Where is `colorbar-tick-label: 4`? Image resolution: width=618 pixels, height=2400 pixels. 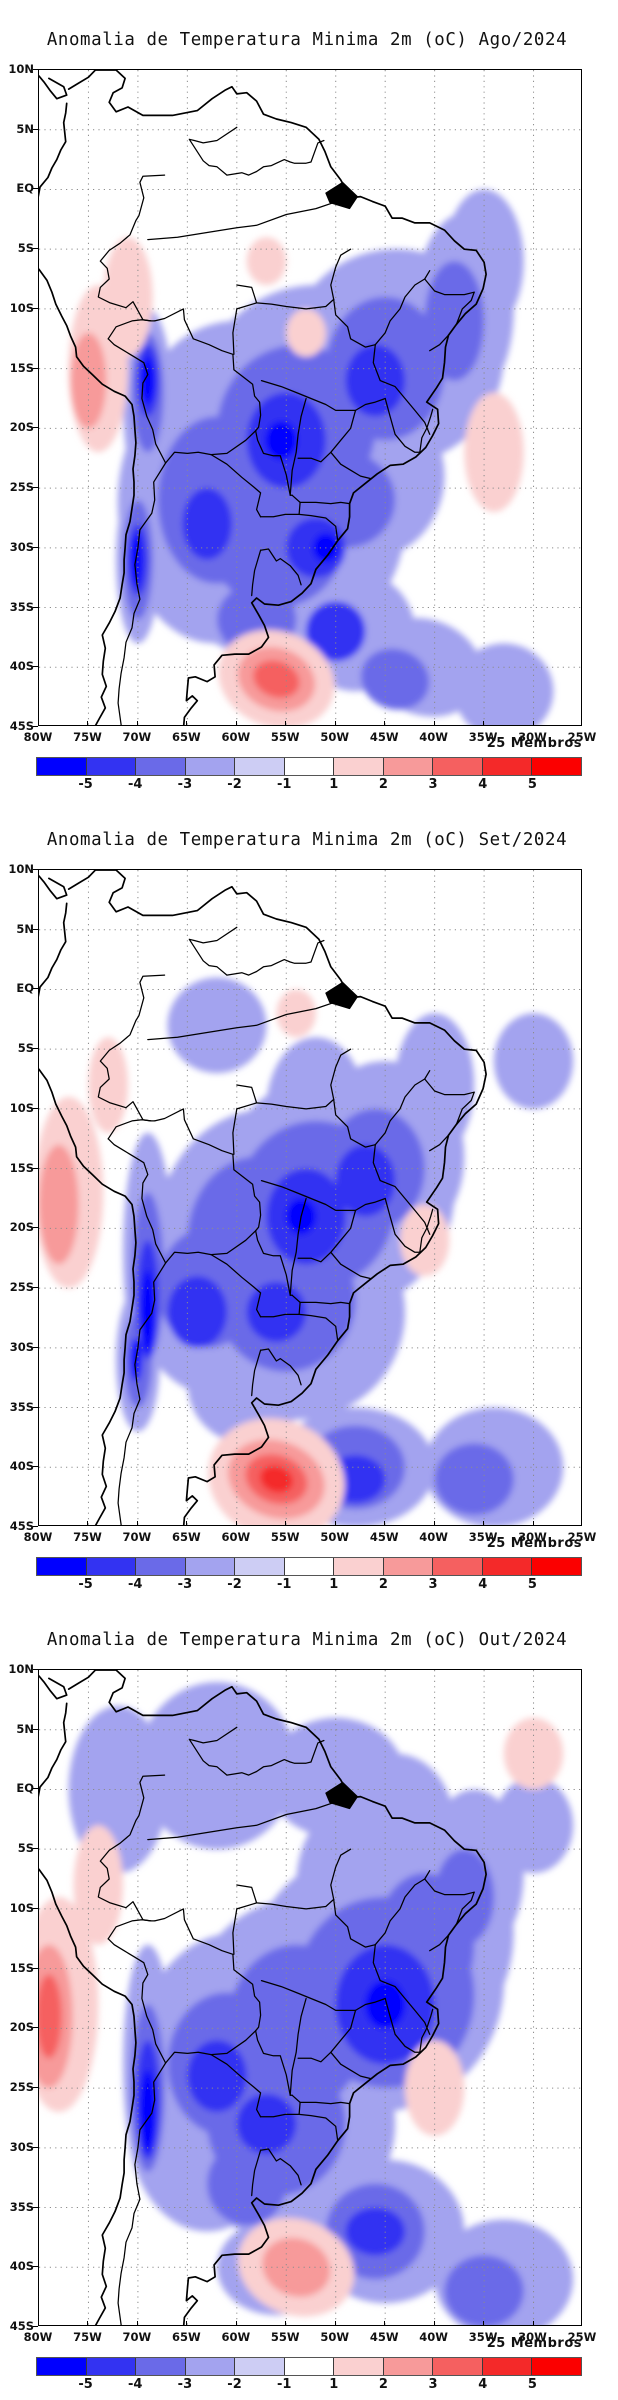 colorbar-tick-label: 4 is located at coordinates (483, 2384).